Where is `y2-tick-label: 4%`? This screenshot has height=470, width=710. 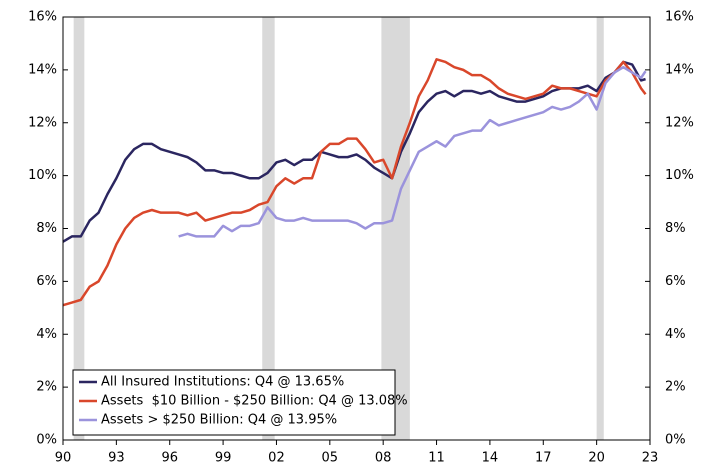 y2-tick-label: 4% is located at coordinates (675, 334).